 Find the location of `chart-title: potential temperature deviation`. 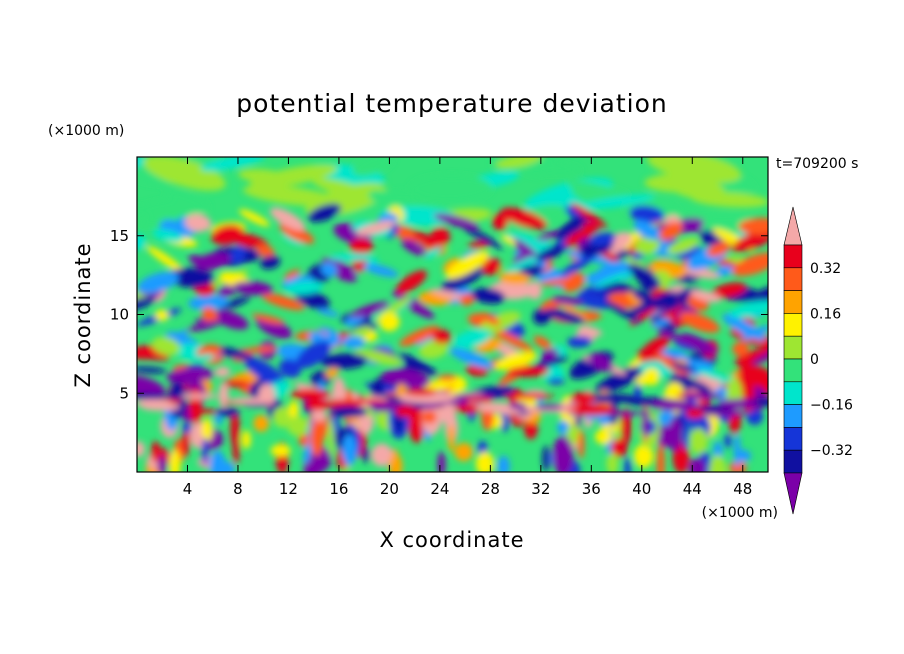

chart-title: potential temperature deviation is located at coordinates (451, 103).